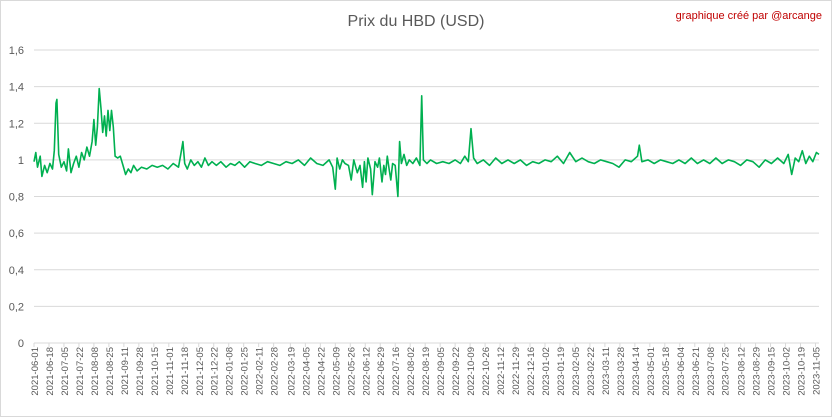  Describe the element at coordinates (742, 371) in the screenshot. I see `x-tick-label: 2023-08-12` at that location.